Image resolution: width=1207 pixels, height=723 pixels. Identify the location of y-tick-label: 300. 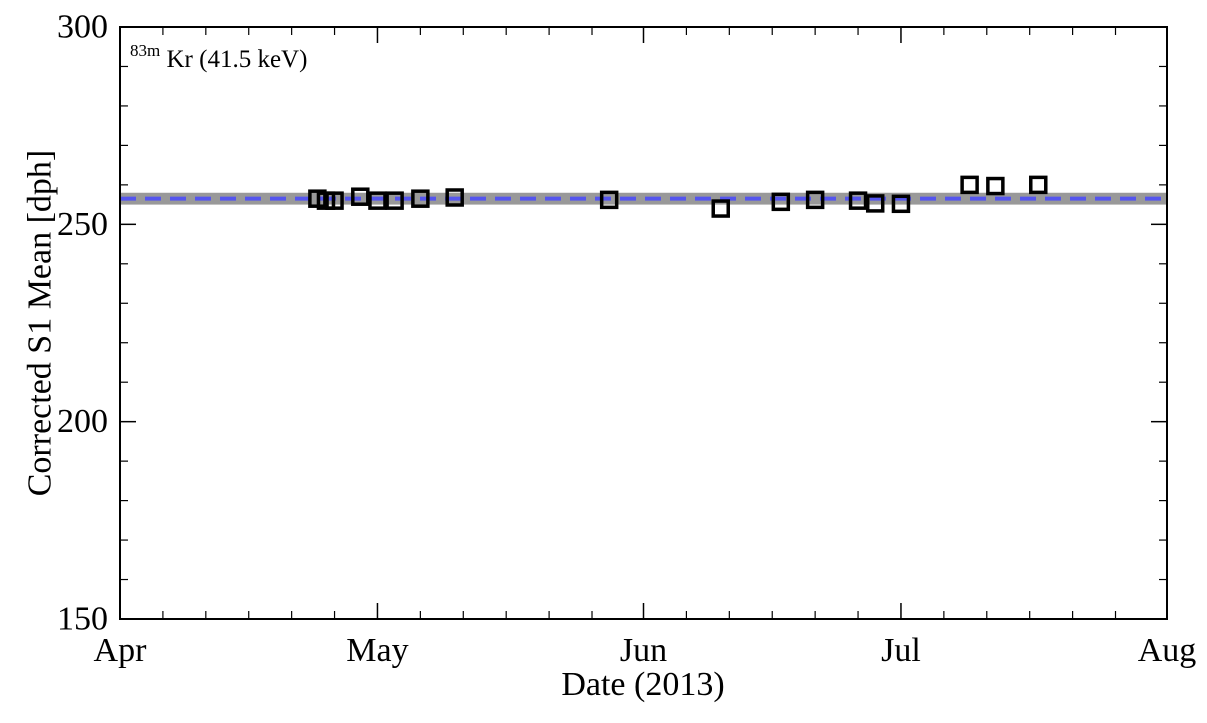
(82, 27).